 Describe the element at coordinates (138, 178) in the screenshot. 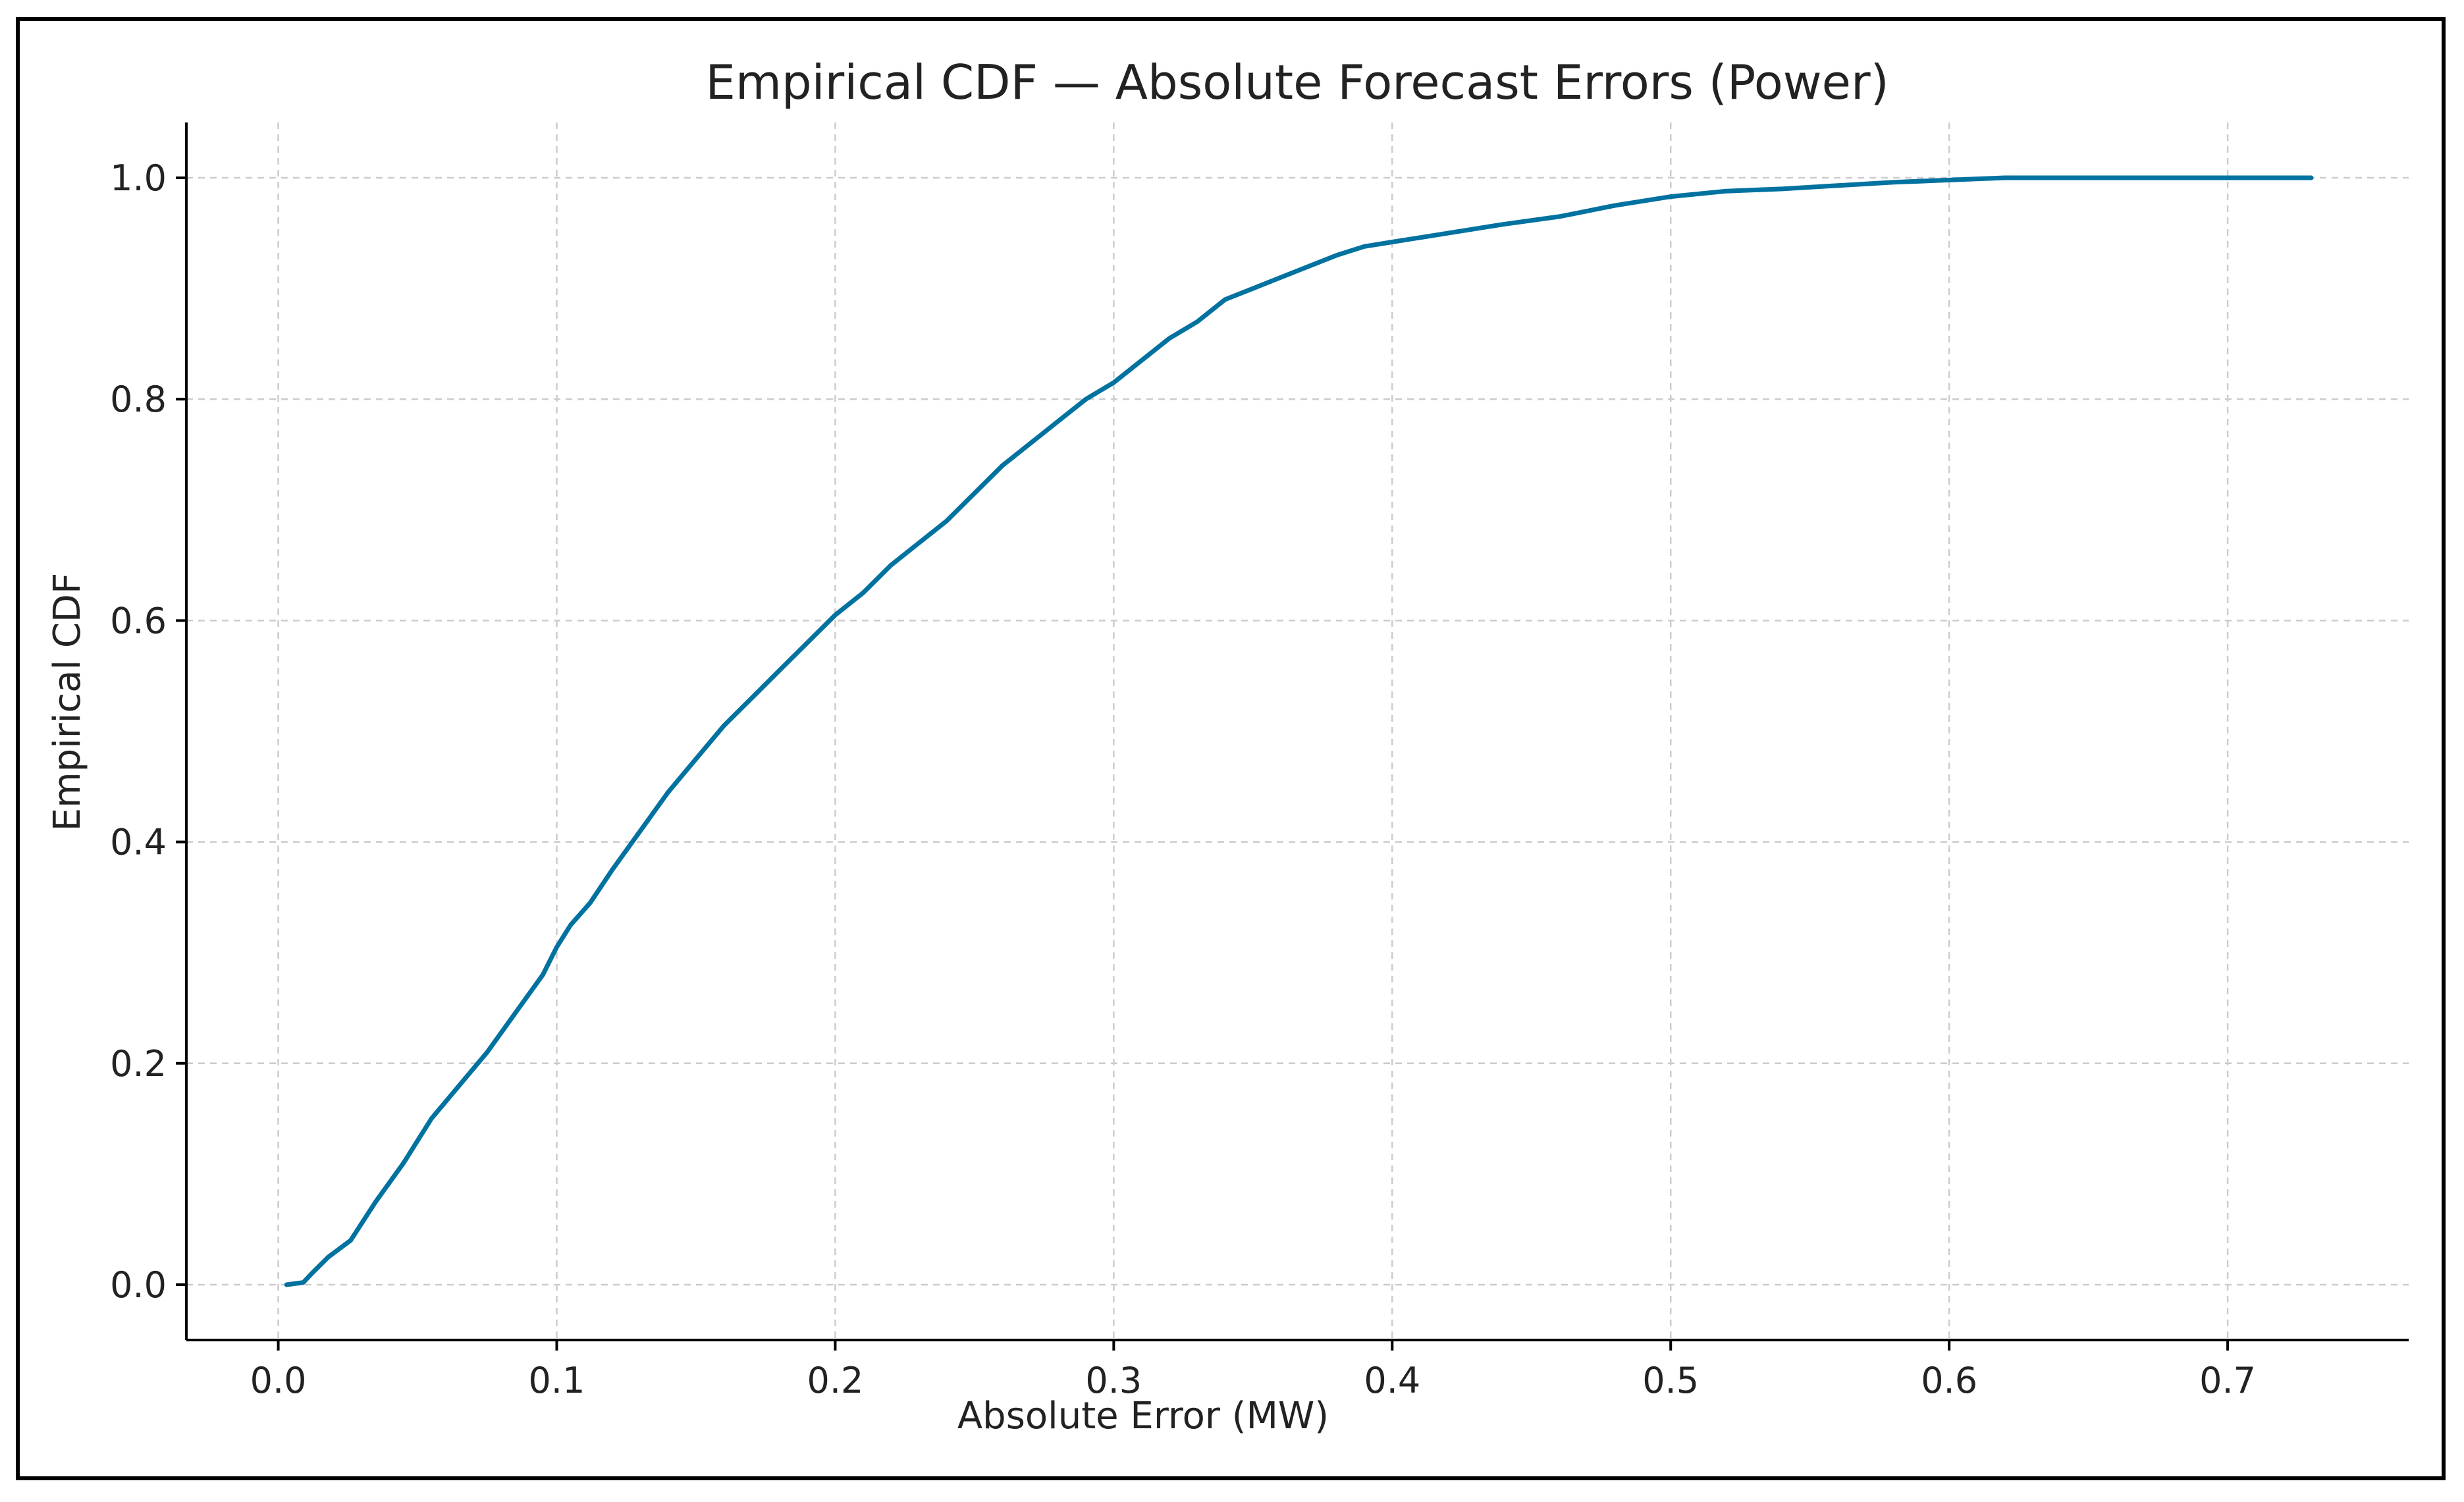

I see `y-tick-label: 1.0` at that location.